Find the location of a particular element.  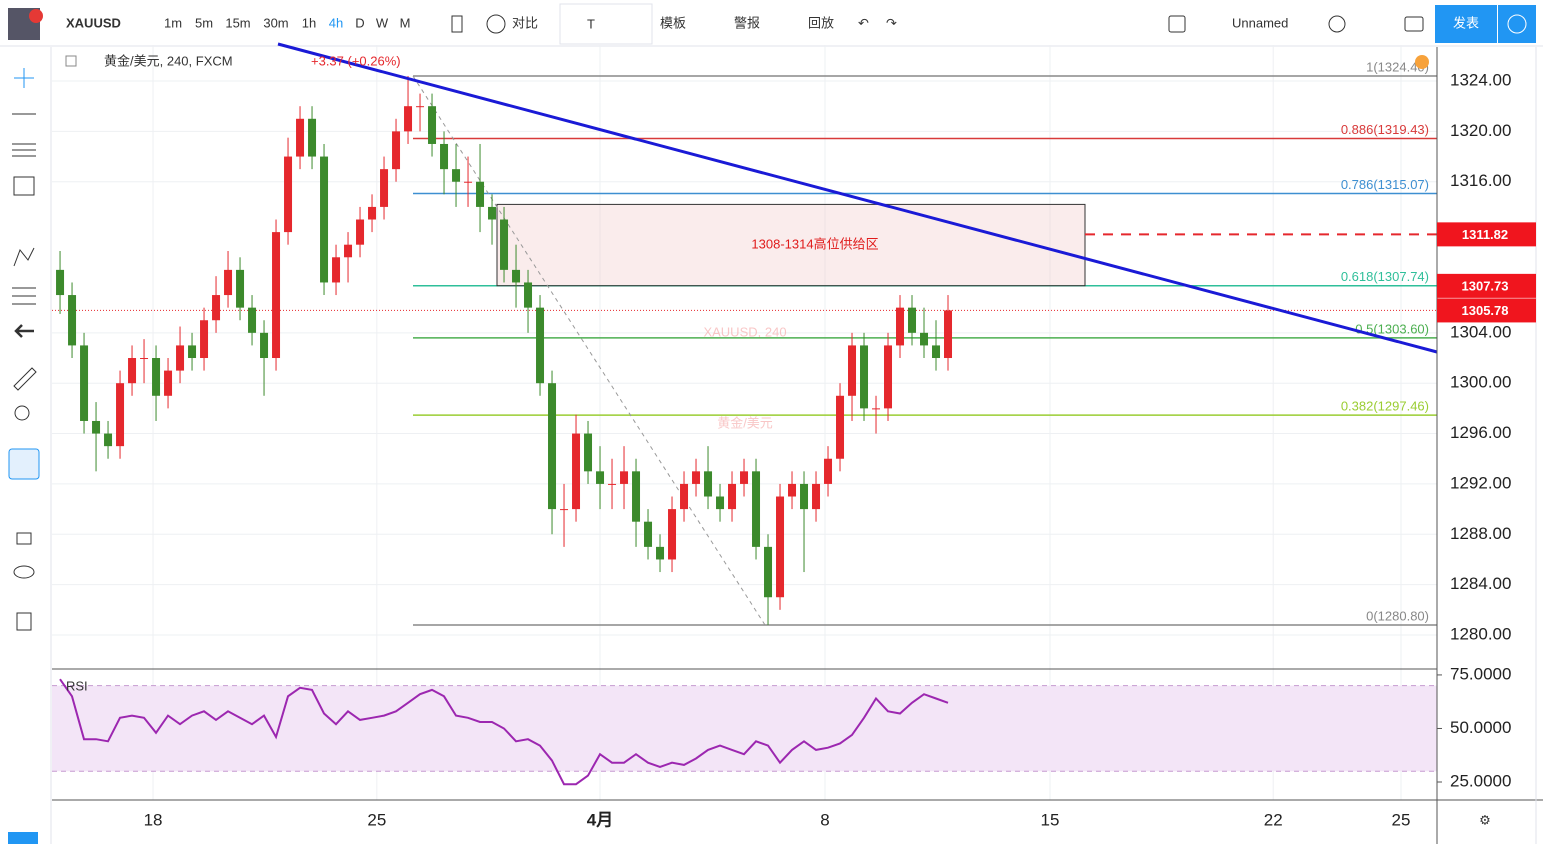

alert: 警报 is located at coordinates (747, 22).